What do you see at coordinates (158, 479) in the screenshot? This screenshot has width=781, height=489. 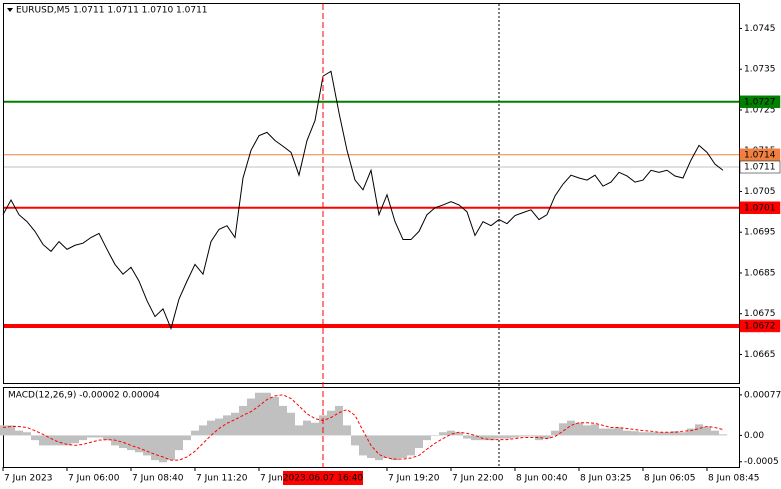 I see `x-tick-label: 7 Jun 08:40` at bounding box center [158, 479].